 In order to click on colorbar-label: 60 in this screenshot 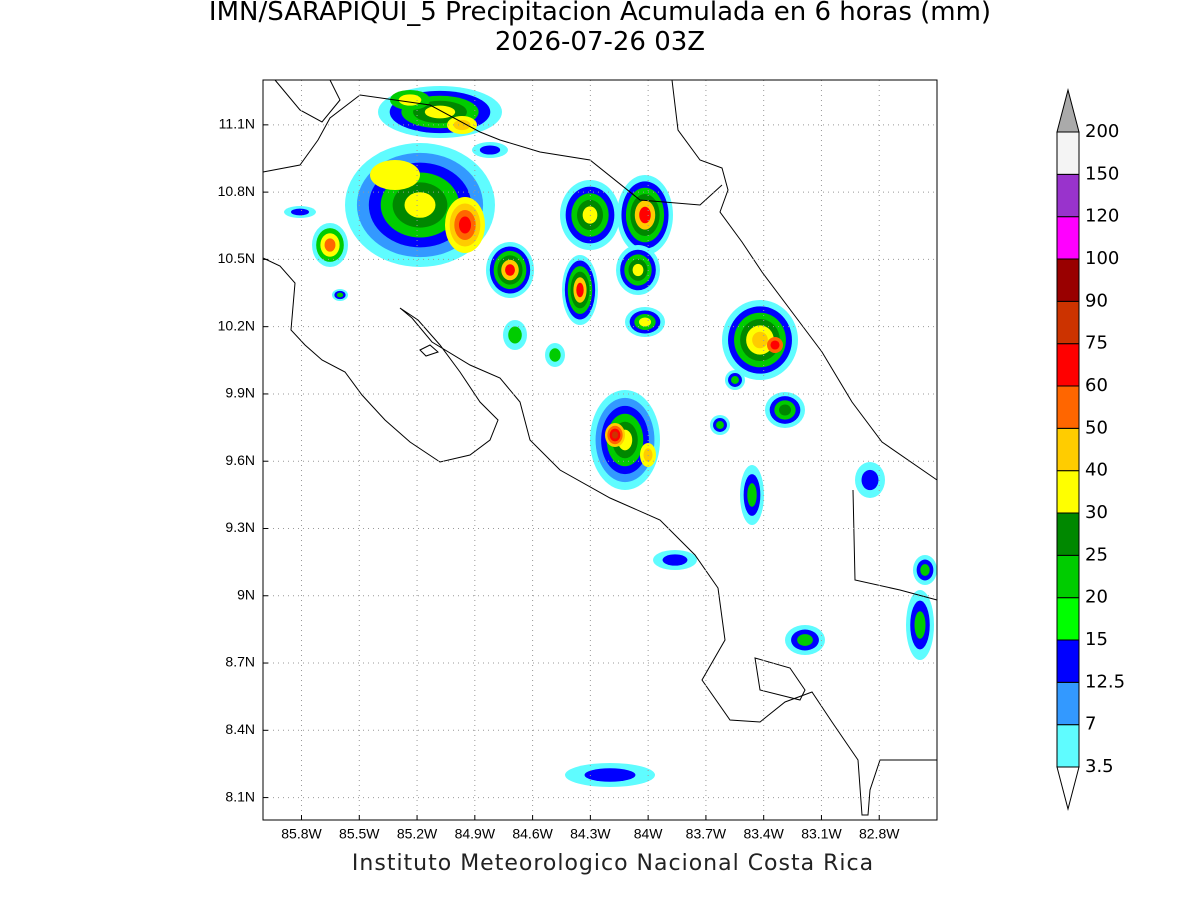, I will do `click(1096, 385)`.